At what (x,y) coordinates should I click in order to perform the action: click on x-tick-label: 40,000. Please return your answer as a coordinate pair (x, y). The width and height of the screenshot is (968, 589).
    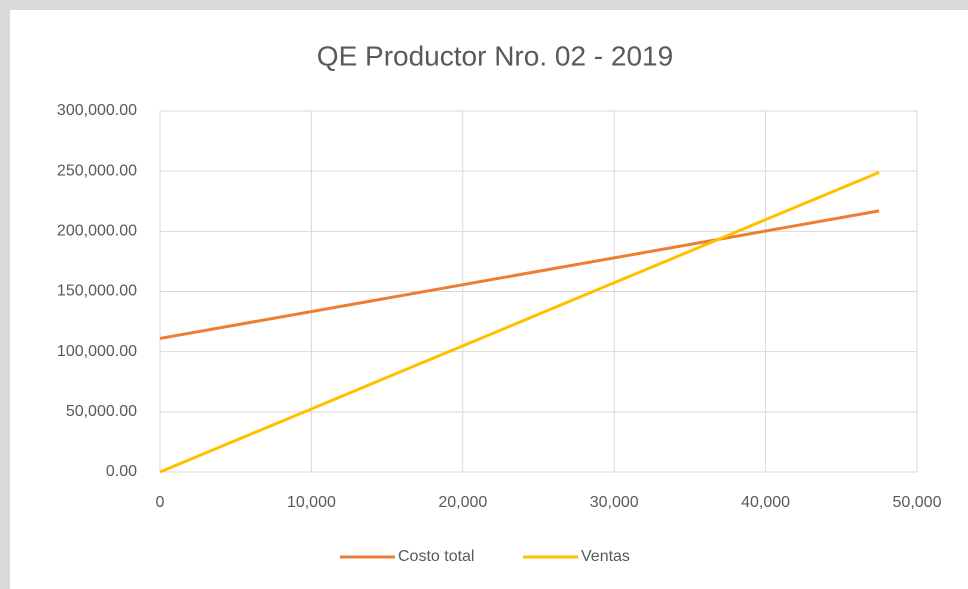
    Looking at the image, I should click on (765, 502).